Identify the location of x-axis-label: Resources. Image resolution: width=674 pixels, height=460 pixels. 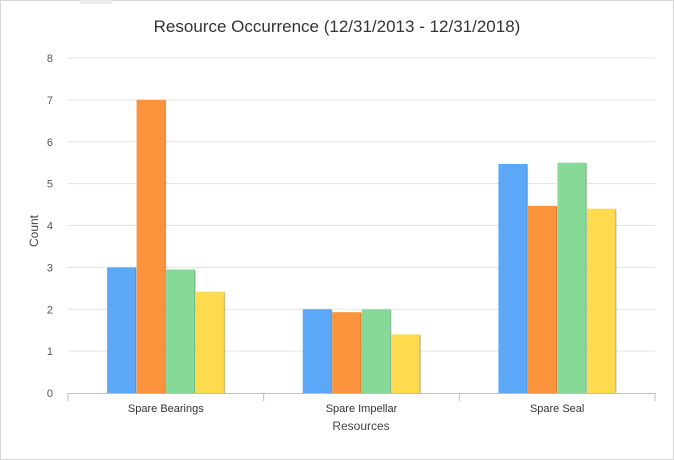
(360, 426).